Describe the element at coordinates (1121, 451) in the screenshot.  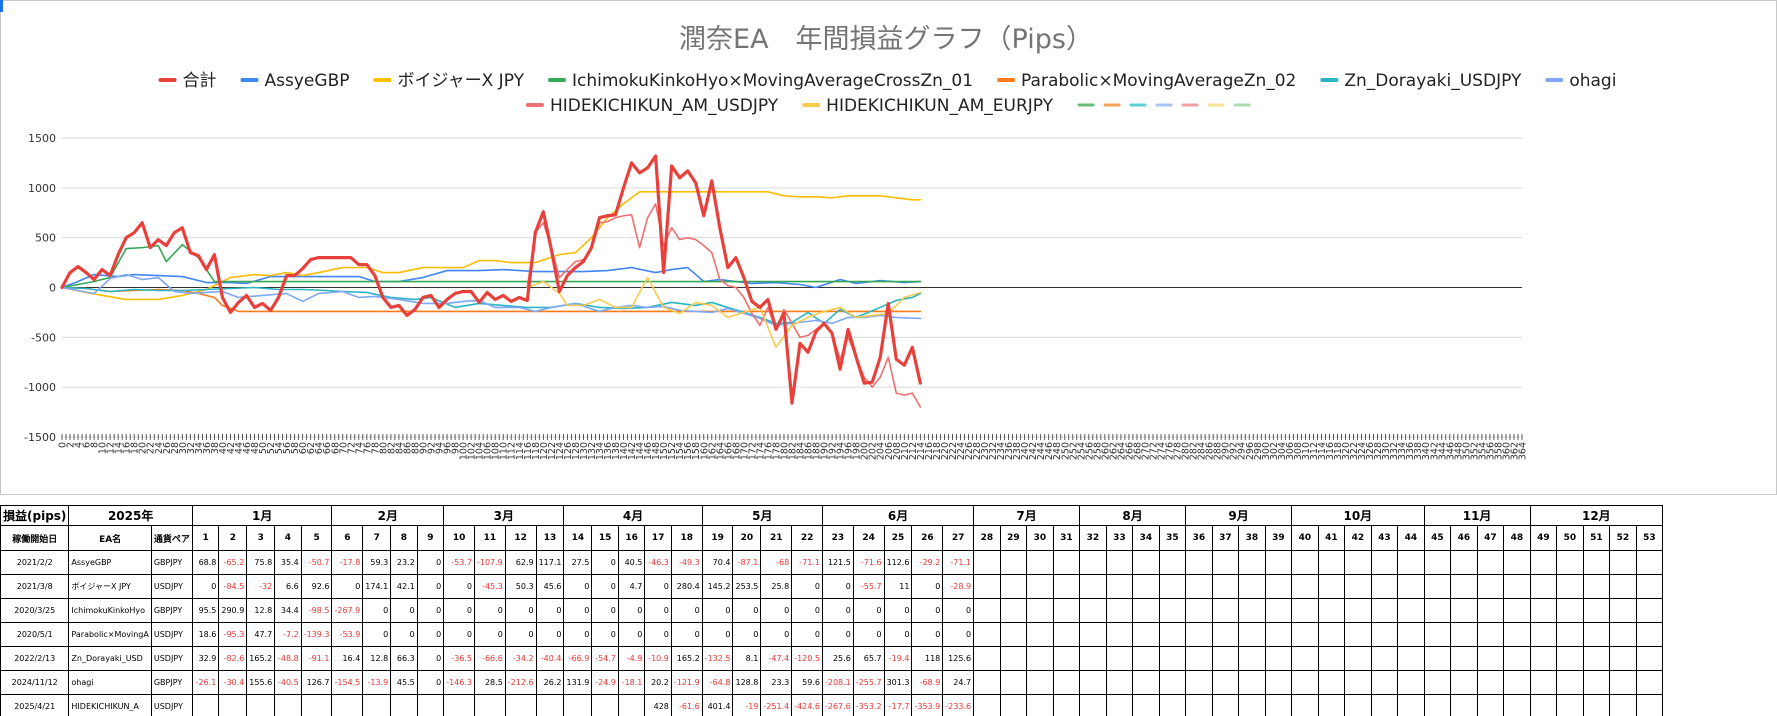
I see `x-tick-label: 264` at that location.